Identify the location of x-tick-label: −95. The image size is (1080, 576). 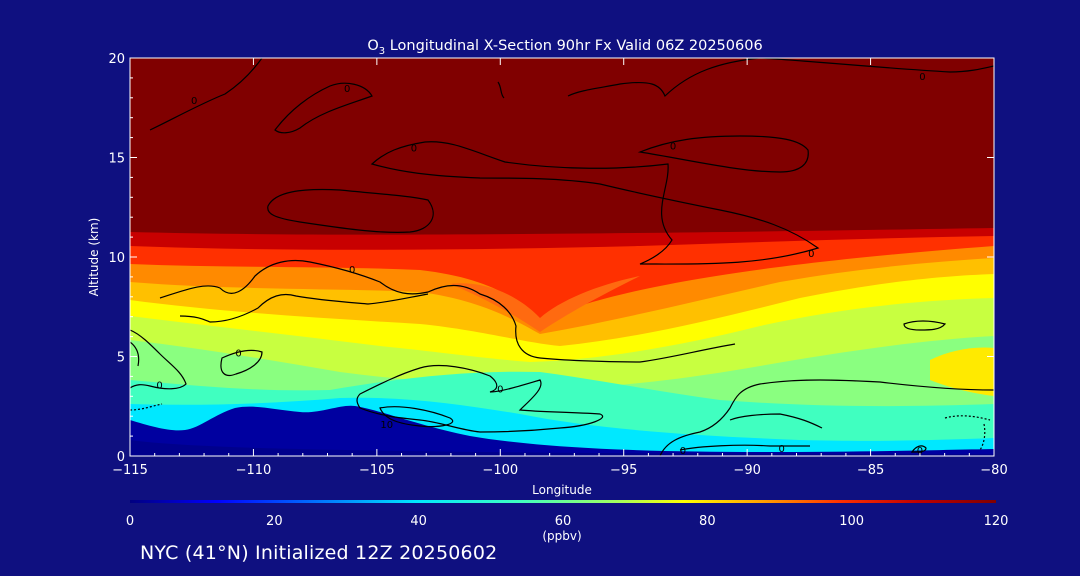
(623, 470).